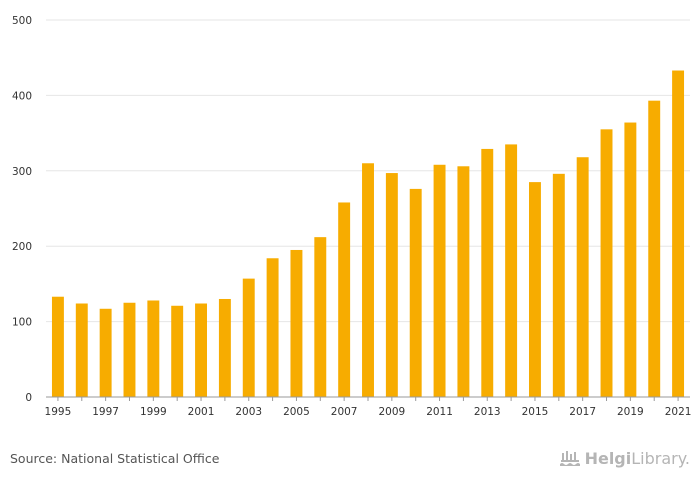 Image resolution: width=700 pixels, height=483 pixels. Describe the element at coordinates (391, 412) in the screenshot. I see `x-tick-label: 2009` at that location.